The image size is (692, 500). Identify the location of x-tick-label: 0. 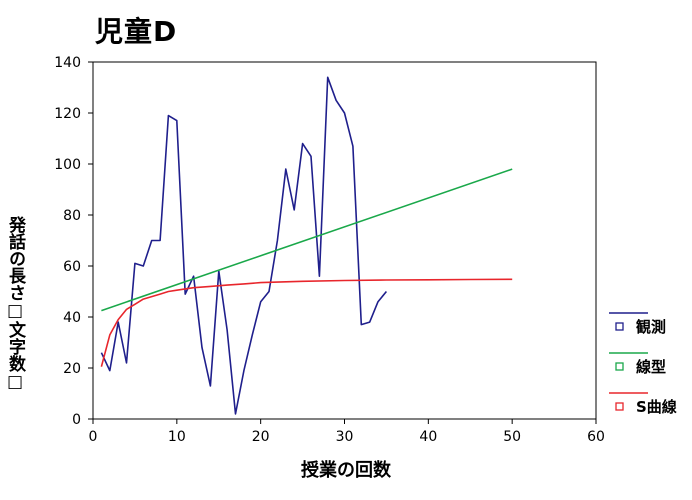
(93, 437).